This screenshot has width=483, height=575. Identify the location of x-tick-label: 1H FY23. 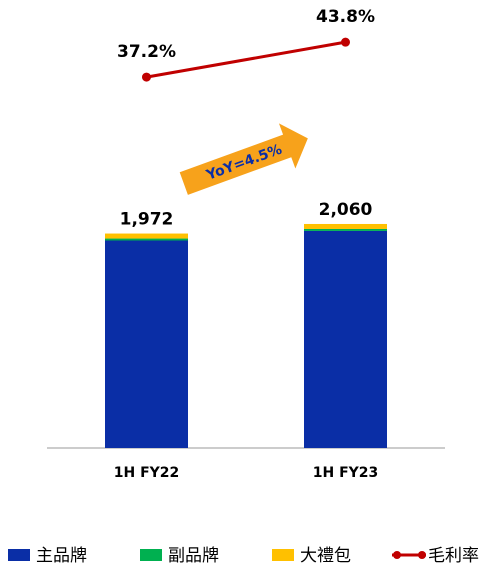
(346, 473).